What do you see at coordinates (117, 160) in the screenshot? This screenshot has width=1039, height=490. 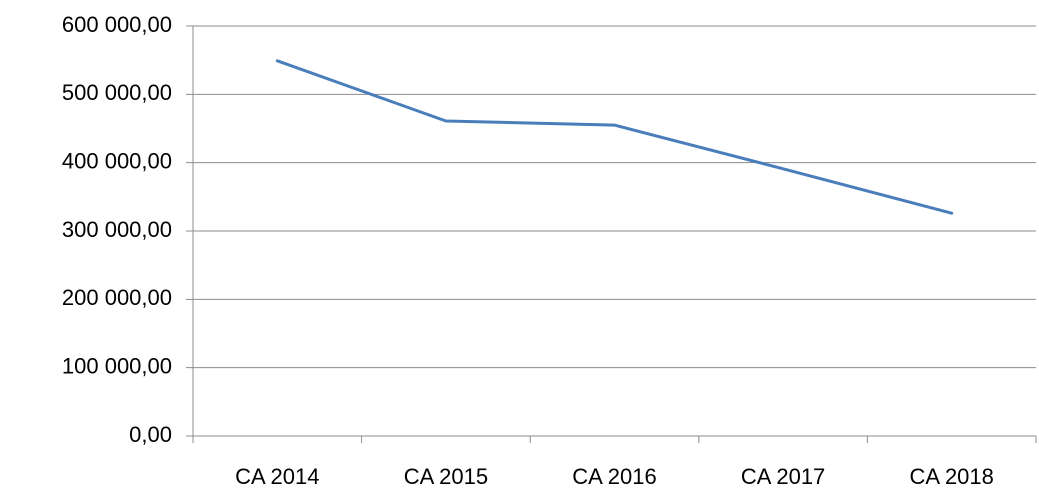 I see `y-tick-label: 400 000,00` at bounding box center [117, 160].